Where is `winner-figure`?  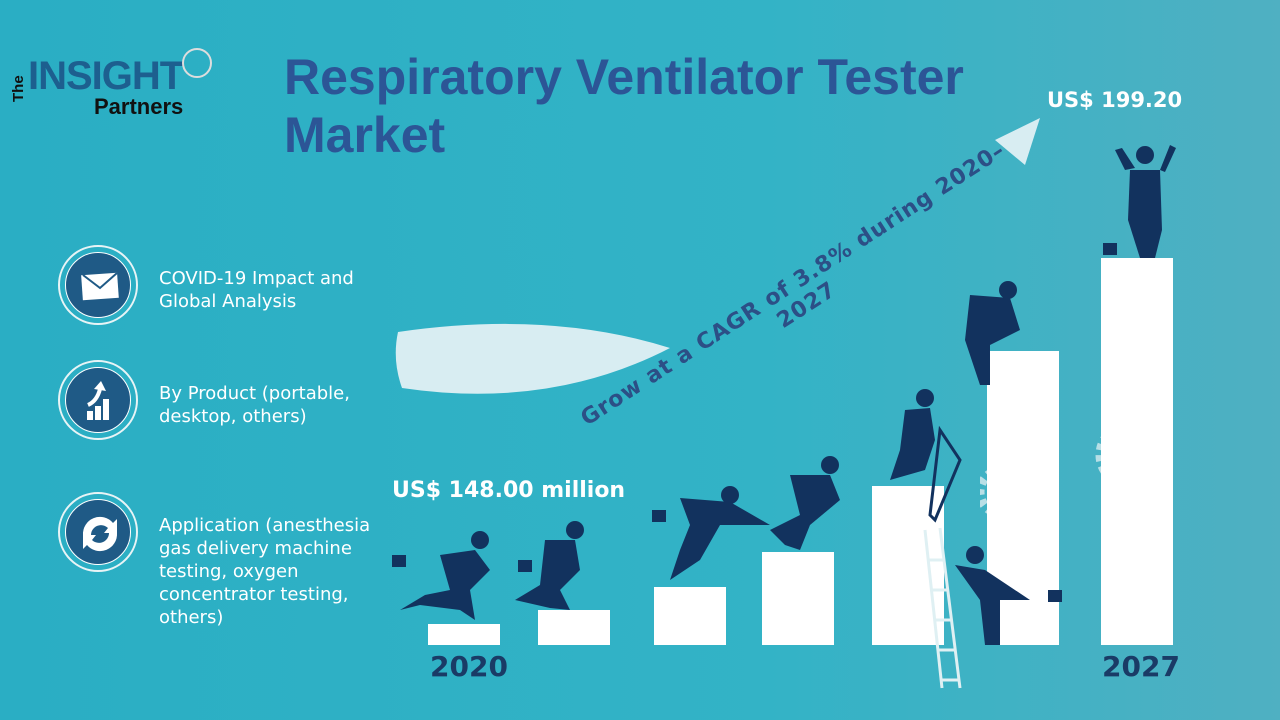
winner-figure is located at coordinates (1139, 201).